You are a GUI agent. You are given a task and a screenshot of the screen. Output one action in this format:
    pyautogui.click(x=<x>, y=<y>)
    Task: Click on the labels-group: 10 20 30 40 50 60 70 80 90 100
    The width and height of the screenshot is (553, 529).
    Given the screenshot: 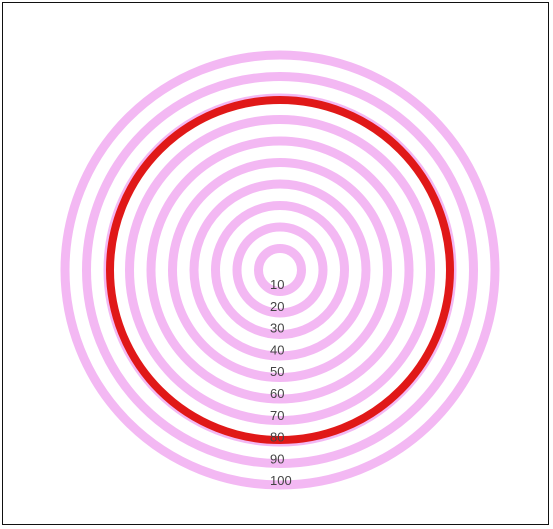 What is the action you would take?
    pyautogui.click(x=281, y=382)
    